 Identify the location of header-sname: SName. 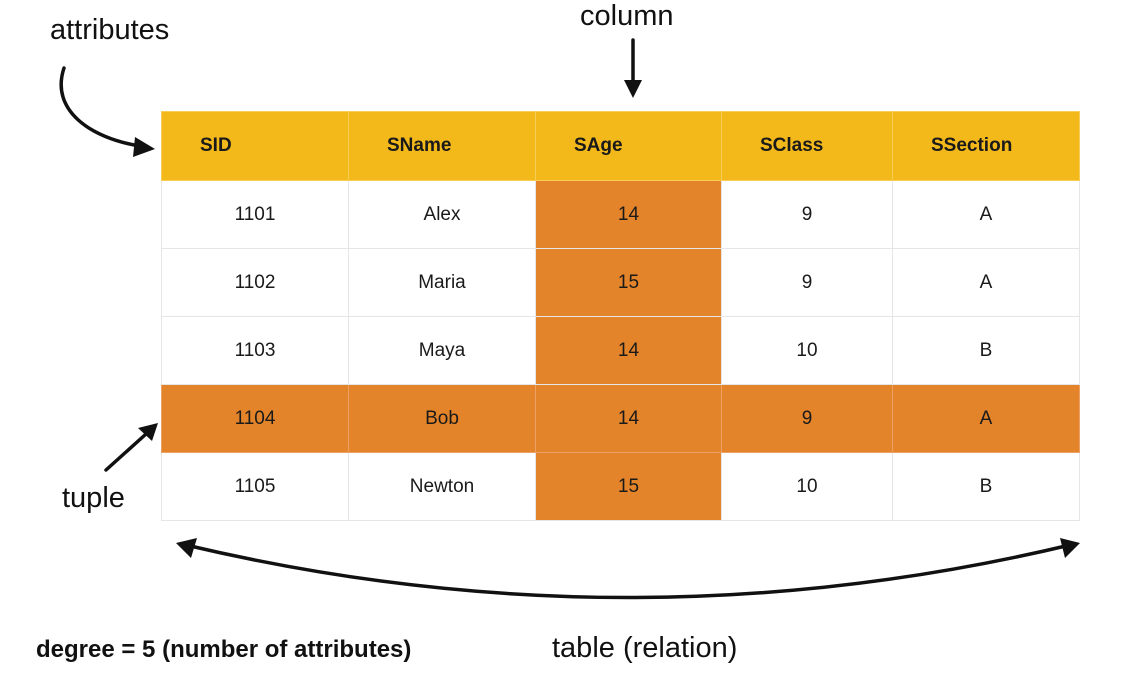
(442, 146).